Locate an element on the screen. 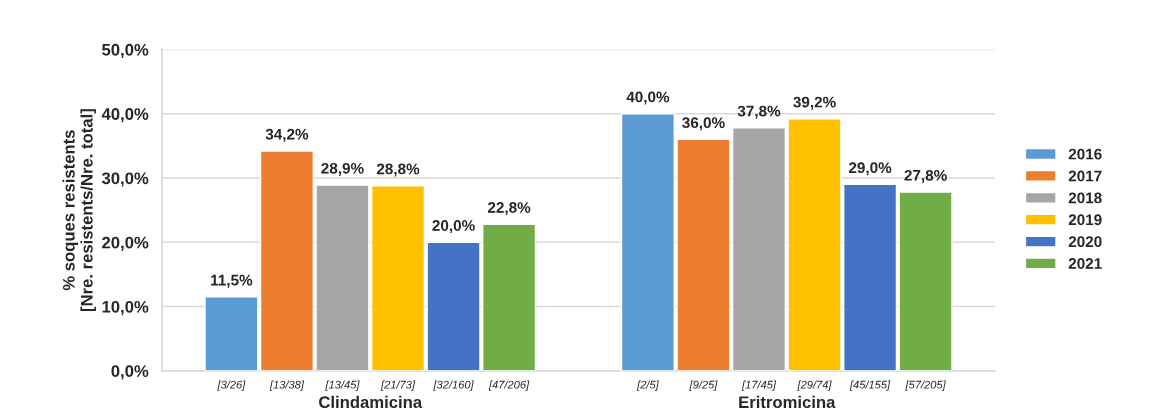 This screenshot has width=1157, height=412. text: [3/26] is located at coordinates (231, 385).